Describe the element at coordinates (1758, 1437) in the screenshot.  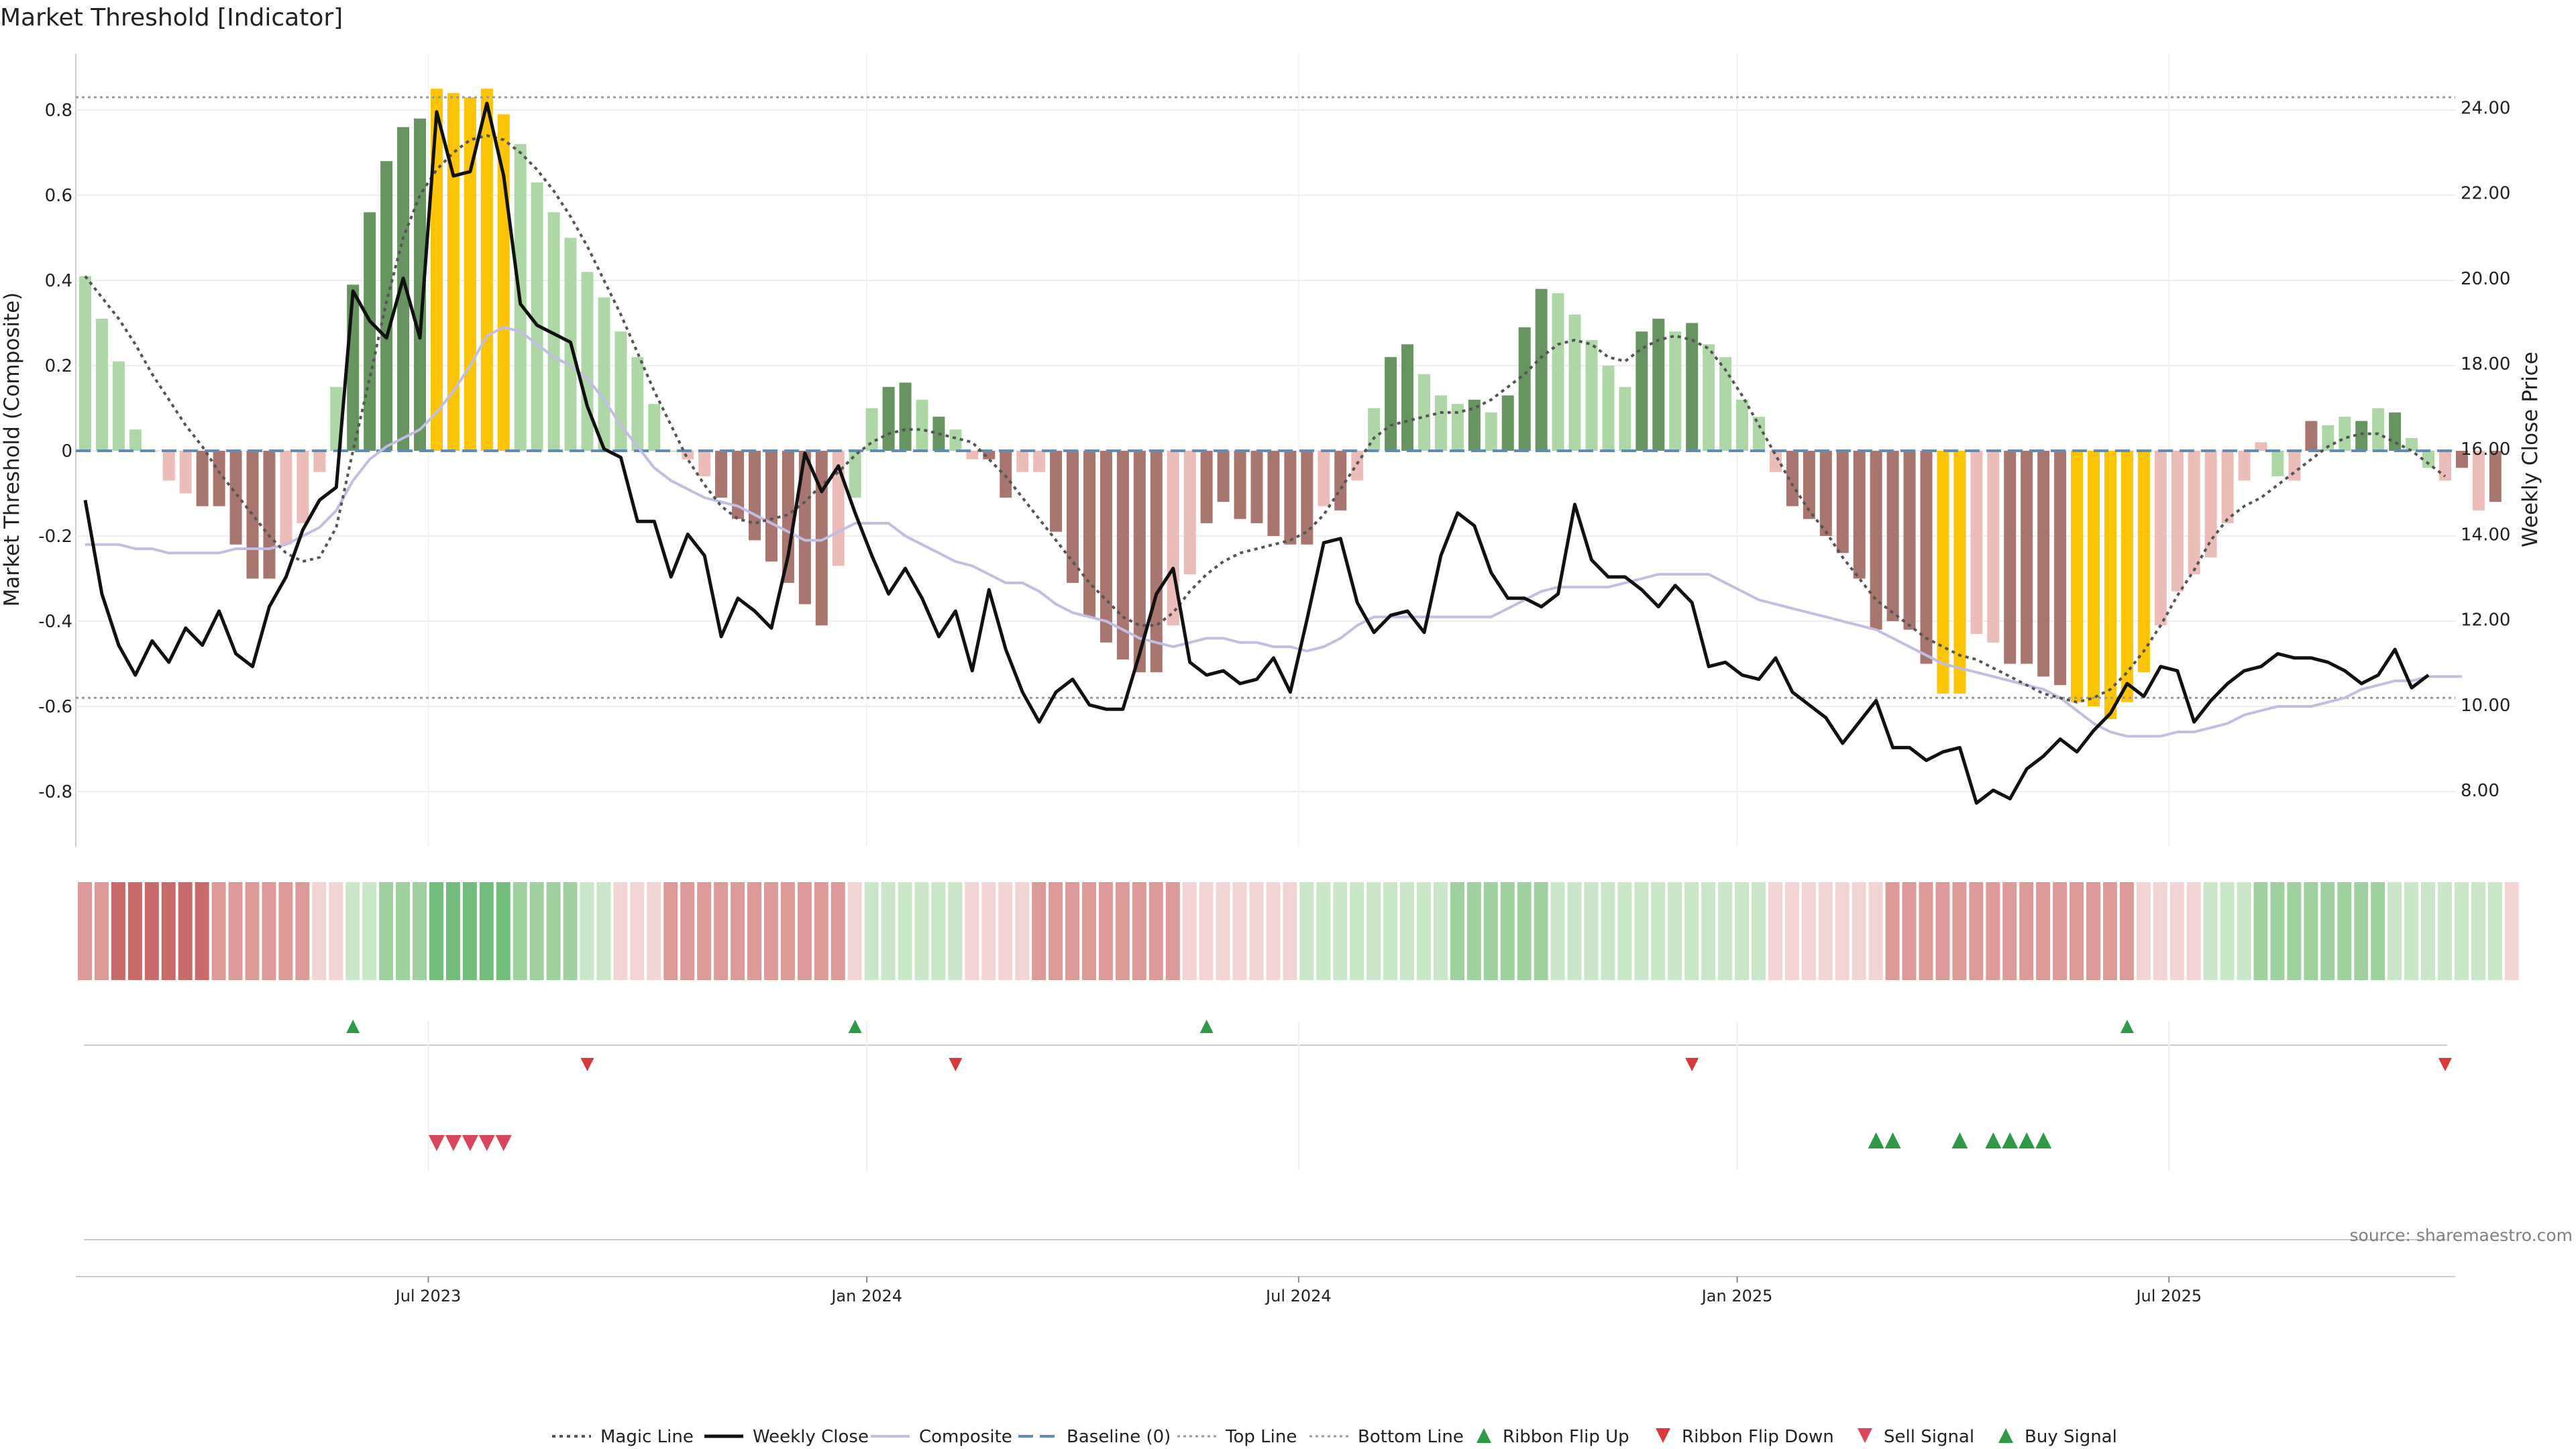
I see `legend-label: Ribbon Flip Down` at that location.